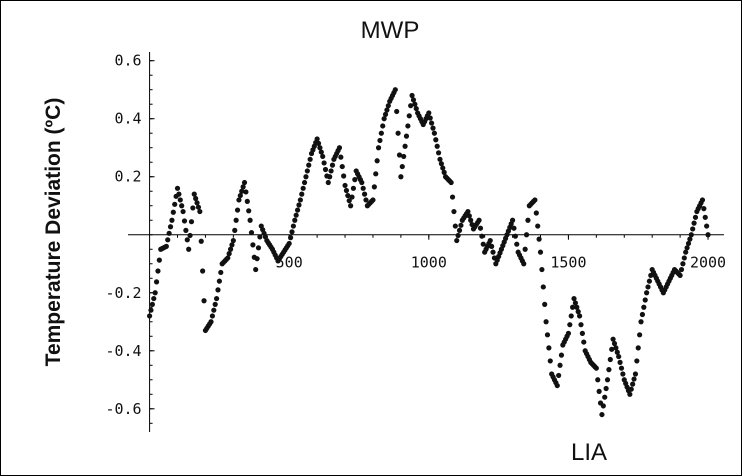  I want to click on x-tick-label: 1000, so click(429, 263).